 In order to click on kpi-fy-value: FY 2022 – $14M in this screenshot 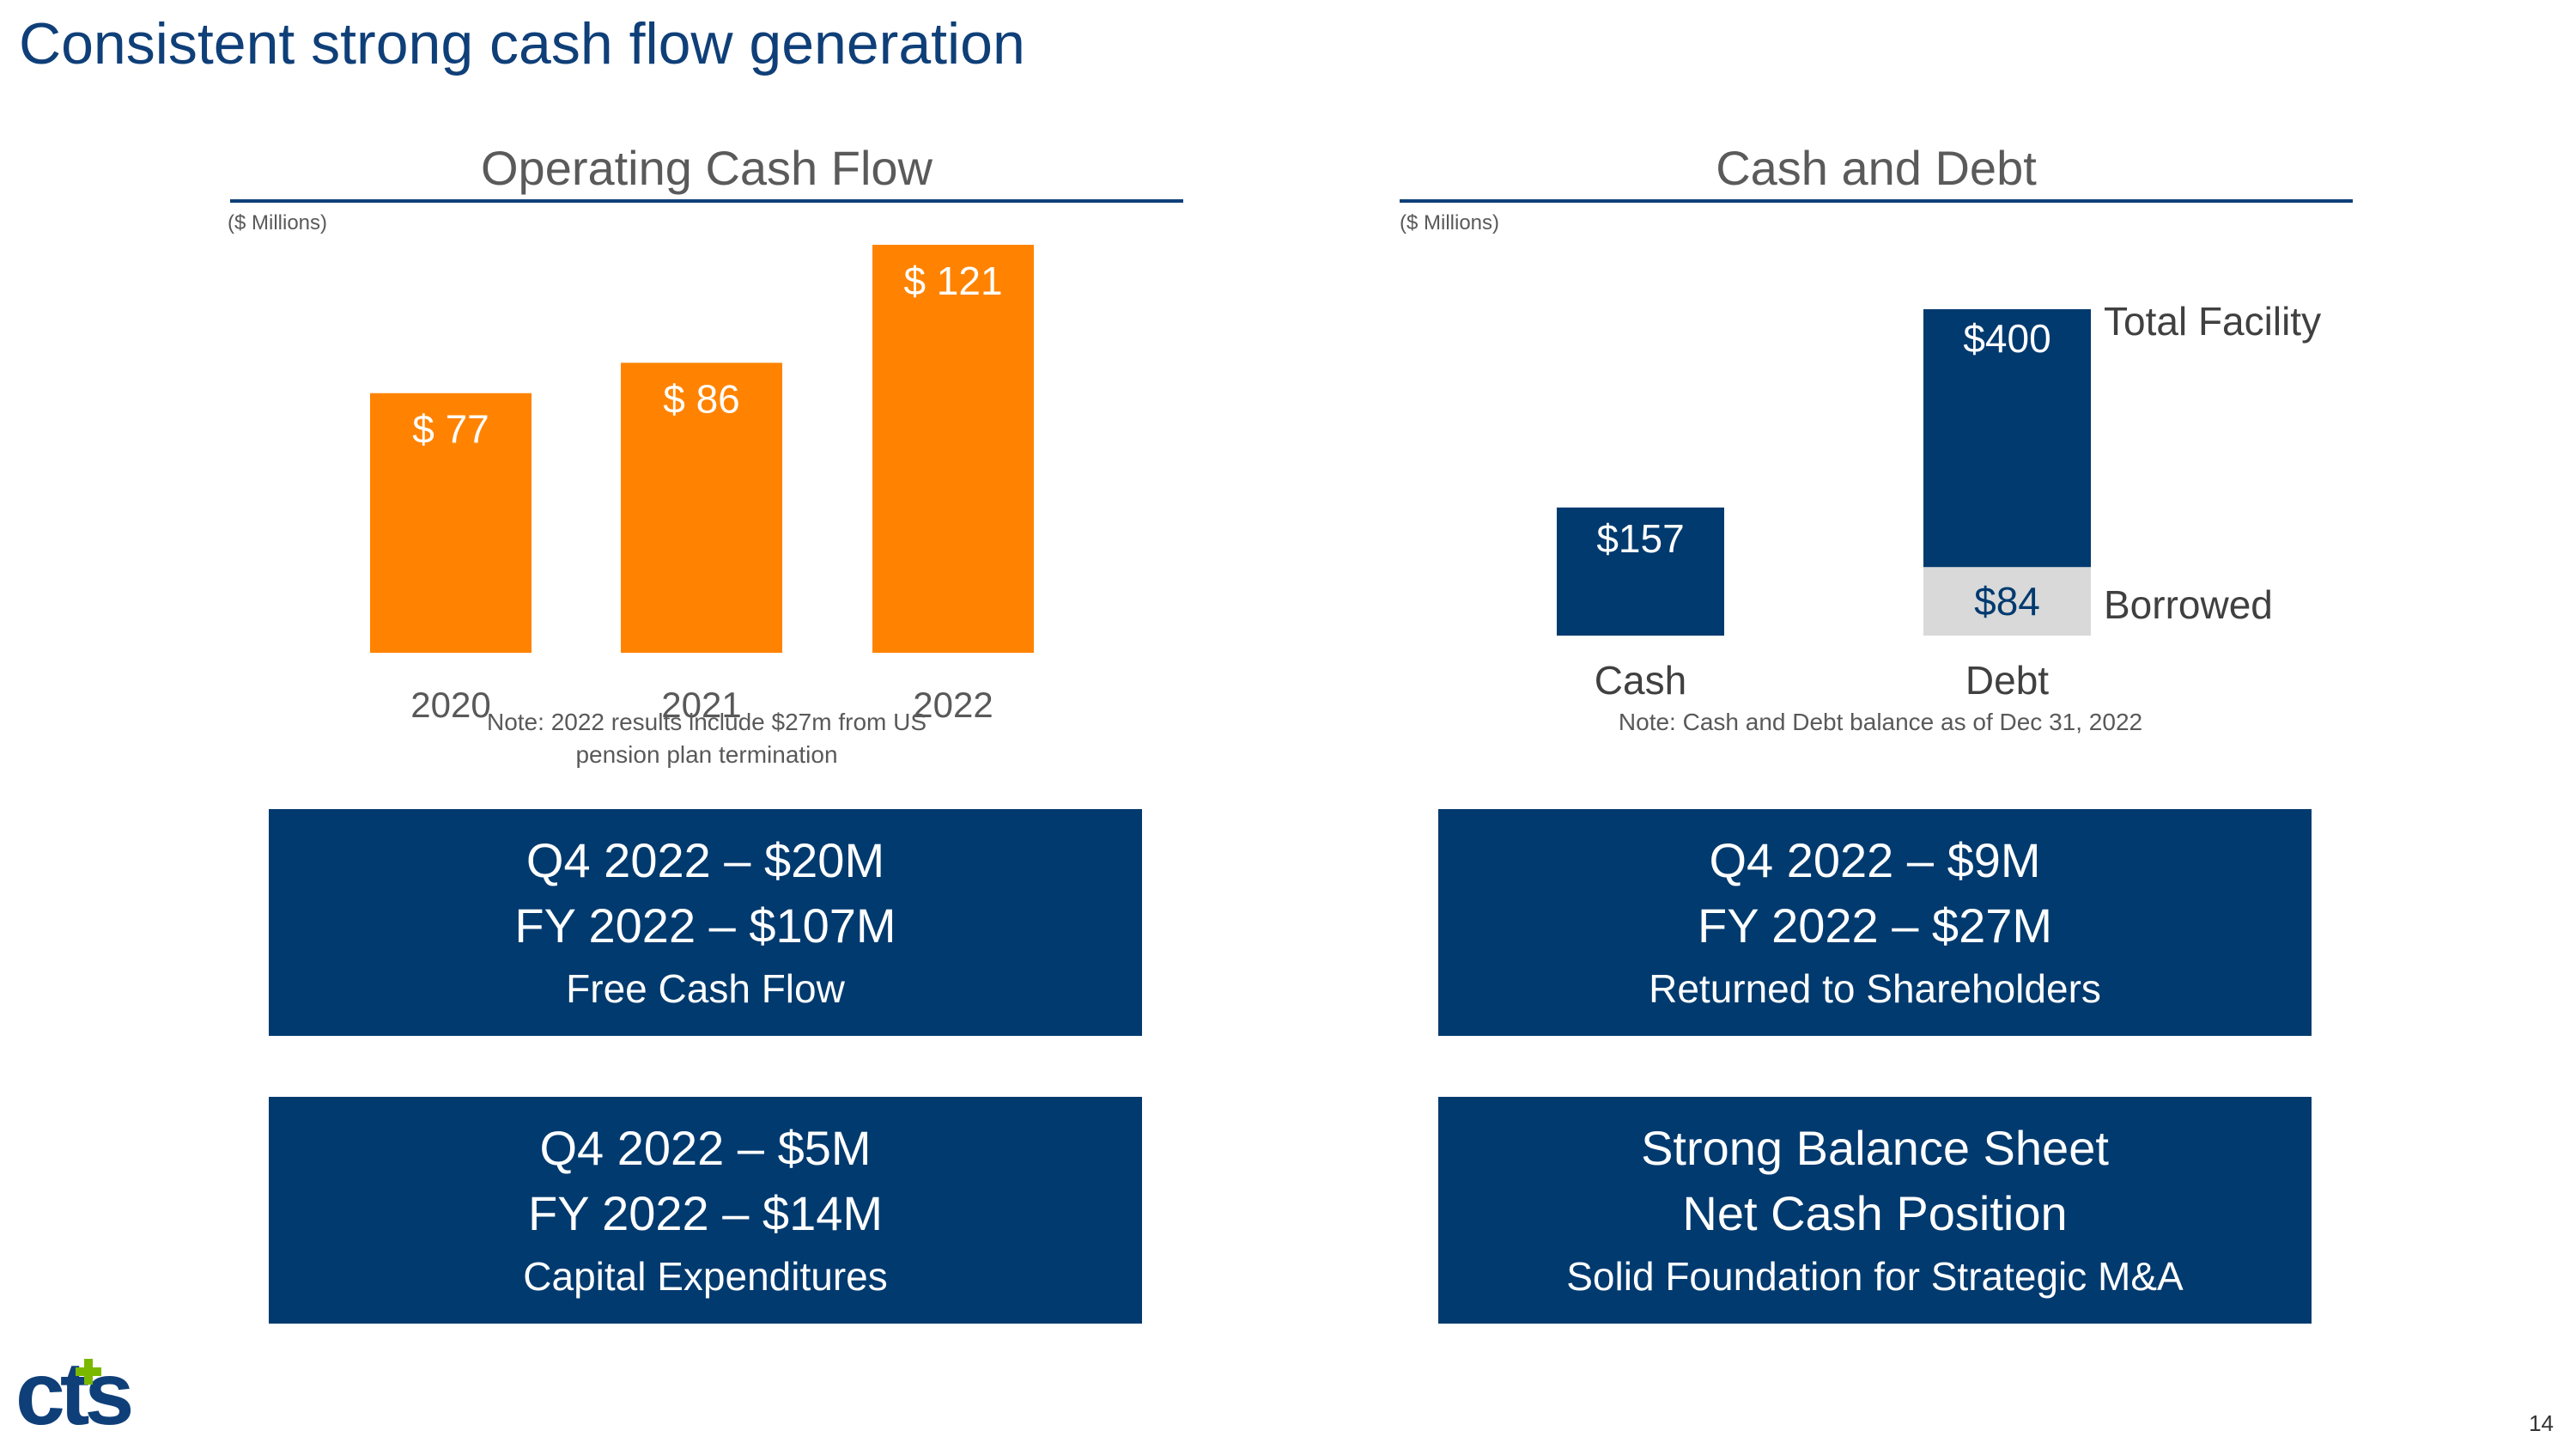, I will do `click(705, 1213)`.